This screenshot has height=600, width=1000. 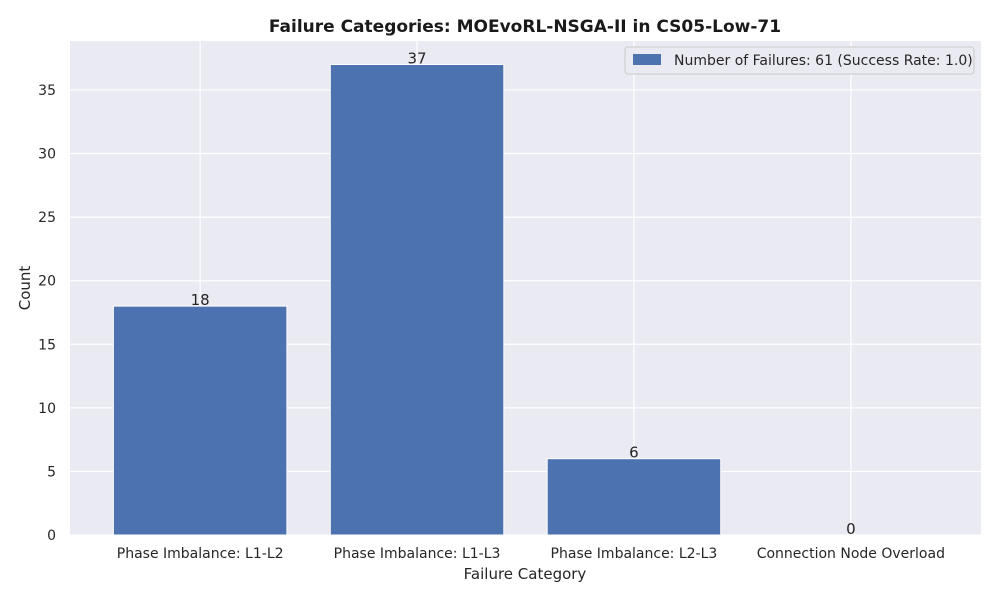 What do you see at coordinates (647, 59) in the screenshot?
I see `legend-swatch` at bounding box center [647, 59].